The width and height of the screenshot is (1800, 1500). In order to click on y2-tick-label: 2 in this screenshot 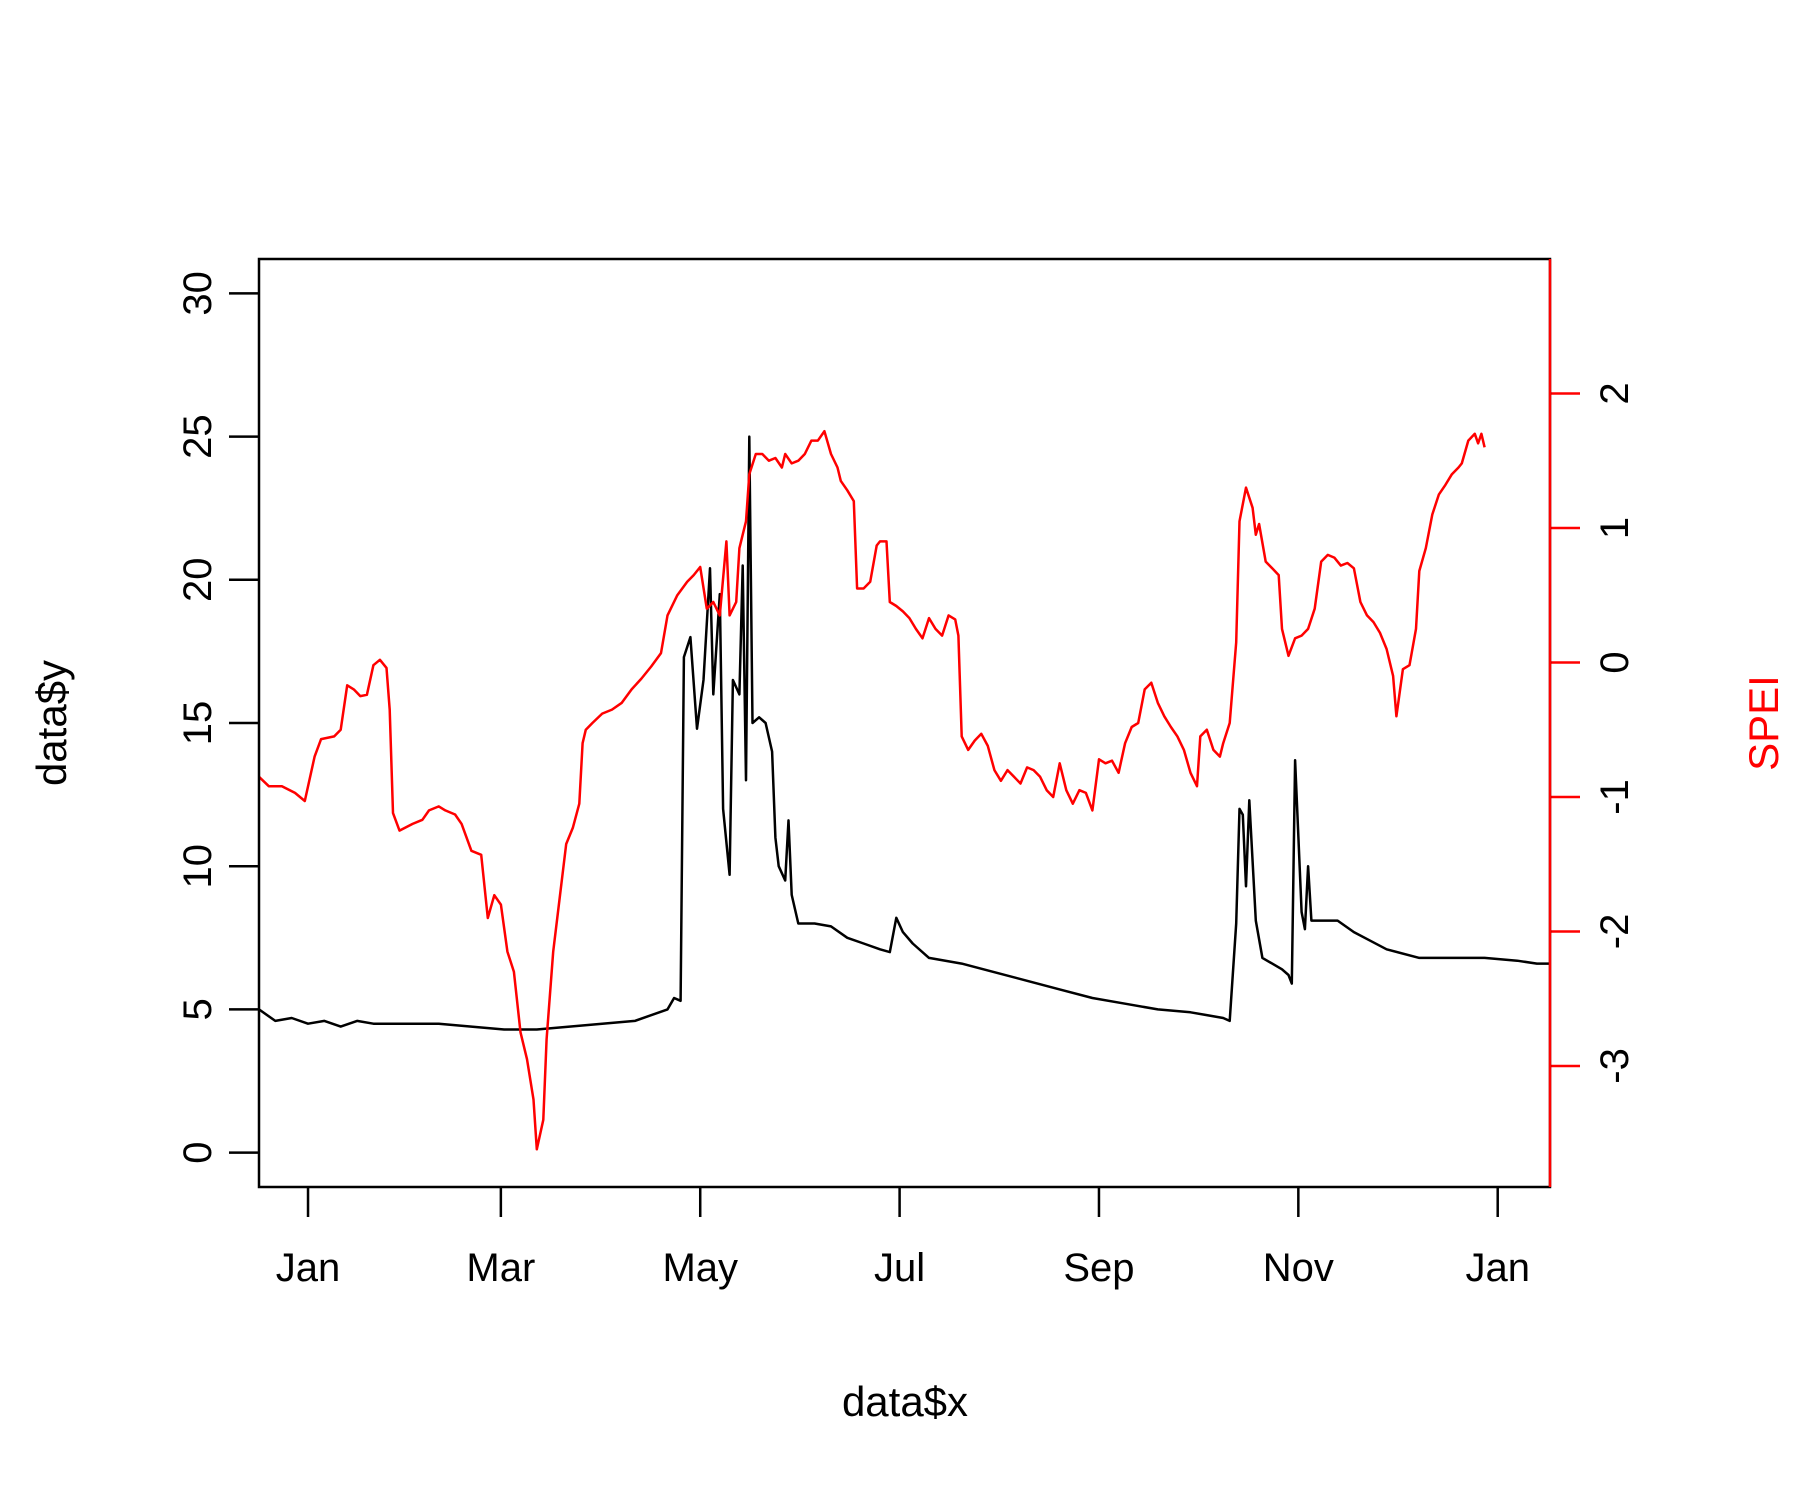, I will do `click(1615, 393)`.